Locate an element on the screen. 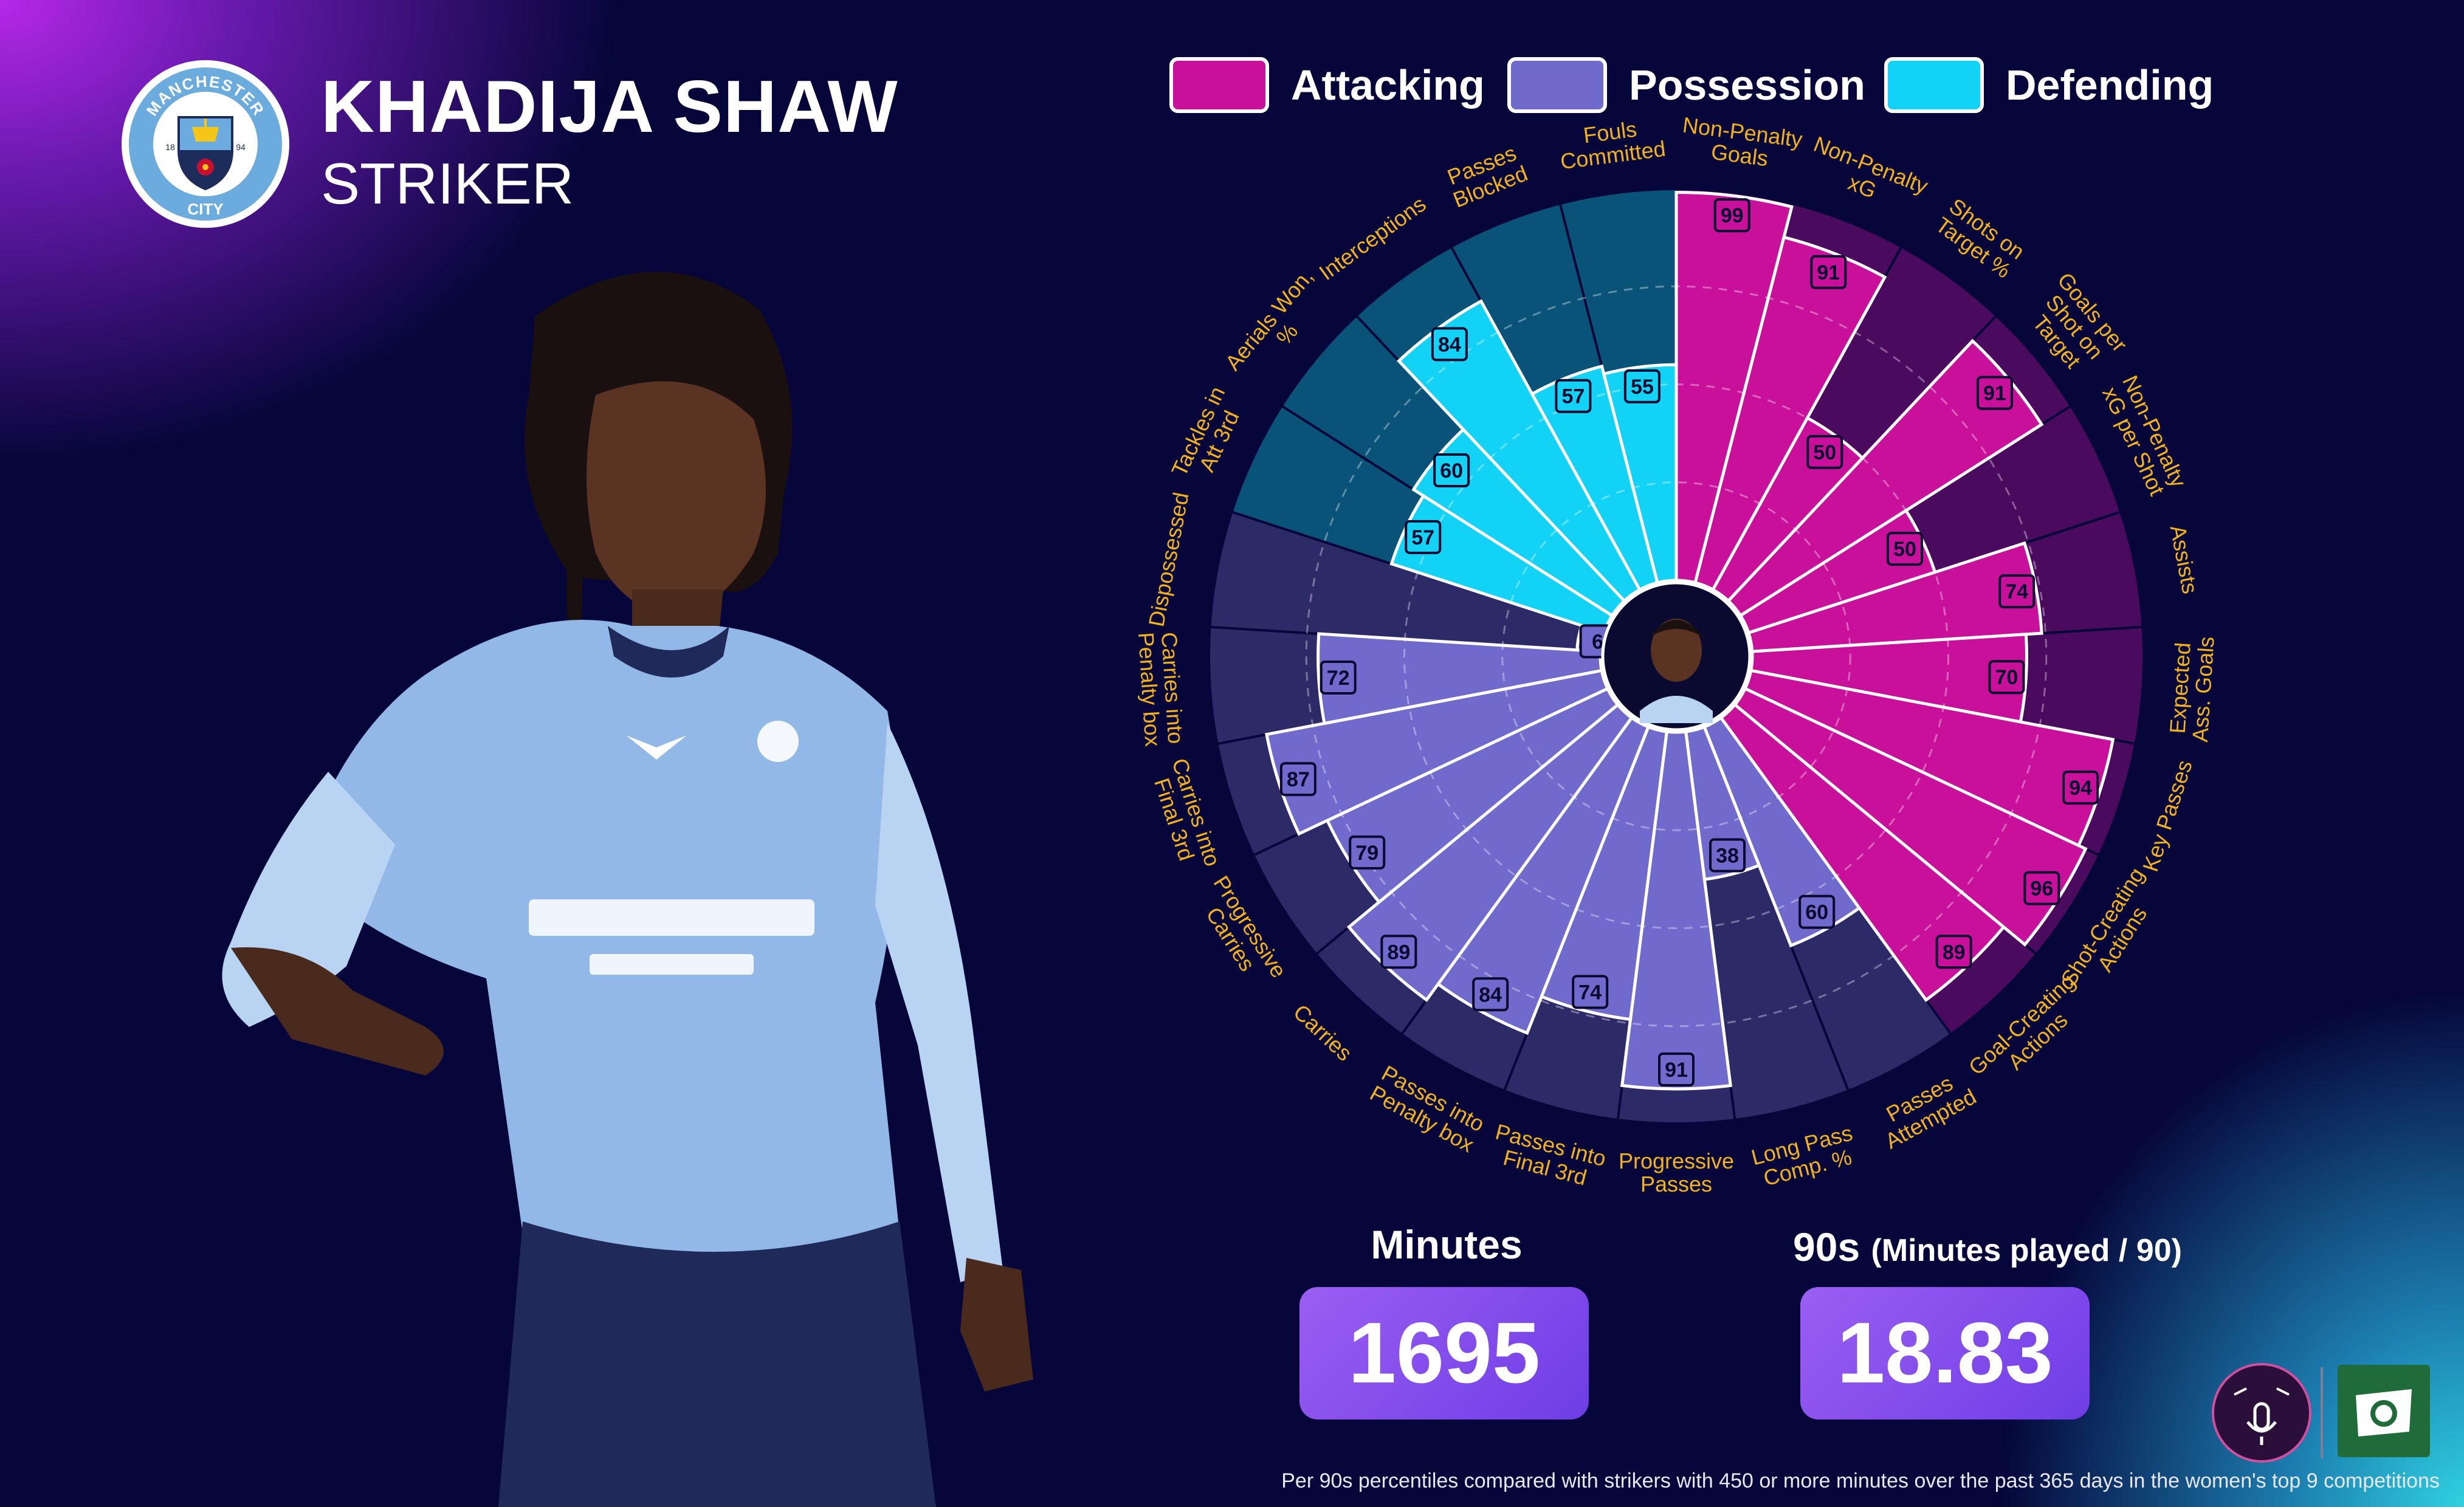 The width and height of the screenshot is (2464, 1507). player-name: KHADIJA SHAW is located at coordinates (610, 106).